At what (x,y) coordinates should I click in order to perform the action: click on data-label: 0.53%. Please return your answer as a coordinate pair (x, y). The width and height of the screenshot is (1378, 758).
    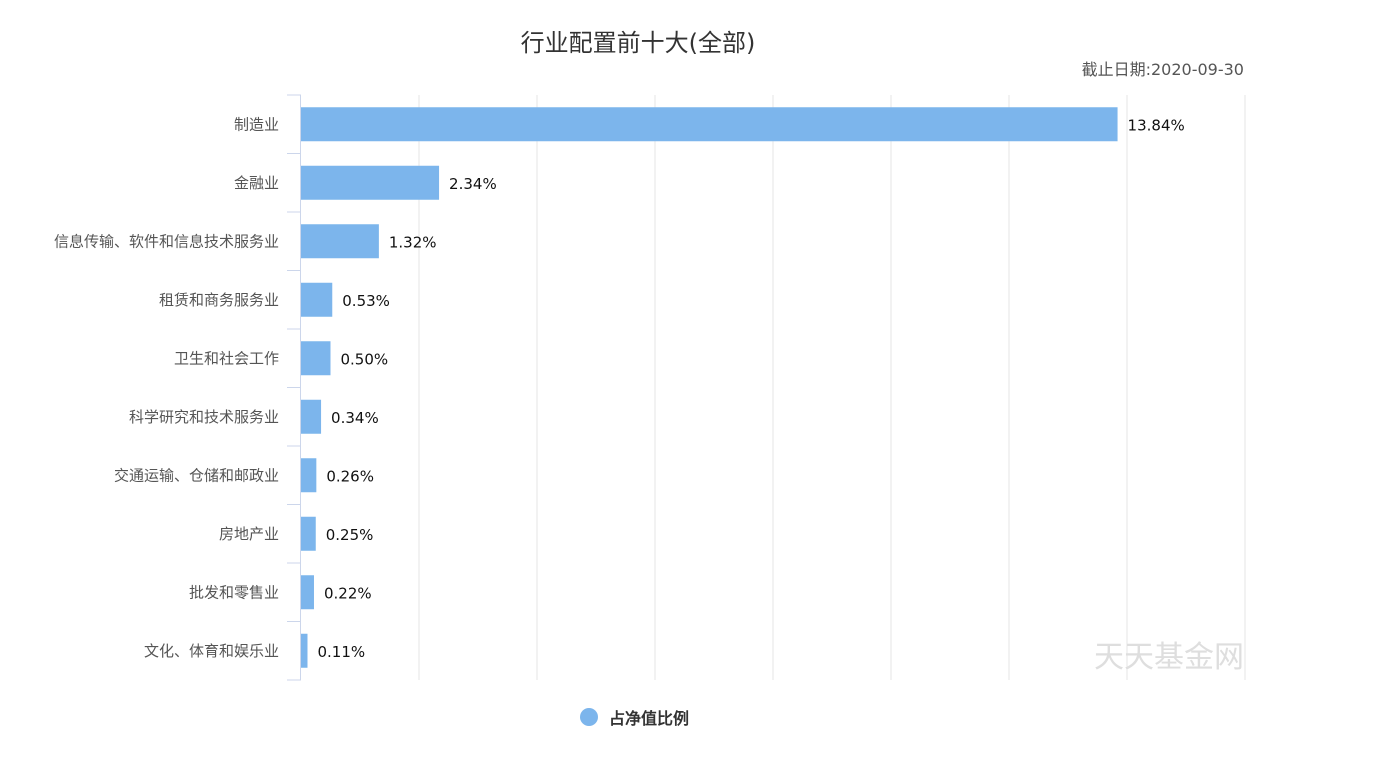
    Looking at the image, I should click on (366, 301).